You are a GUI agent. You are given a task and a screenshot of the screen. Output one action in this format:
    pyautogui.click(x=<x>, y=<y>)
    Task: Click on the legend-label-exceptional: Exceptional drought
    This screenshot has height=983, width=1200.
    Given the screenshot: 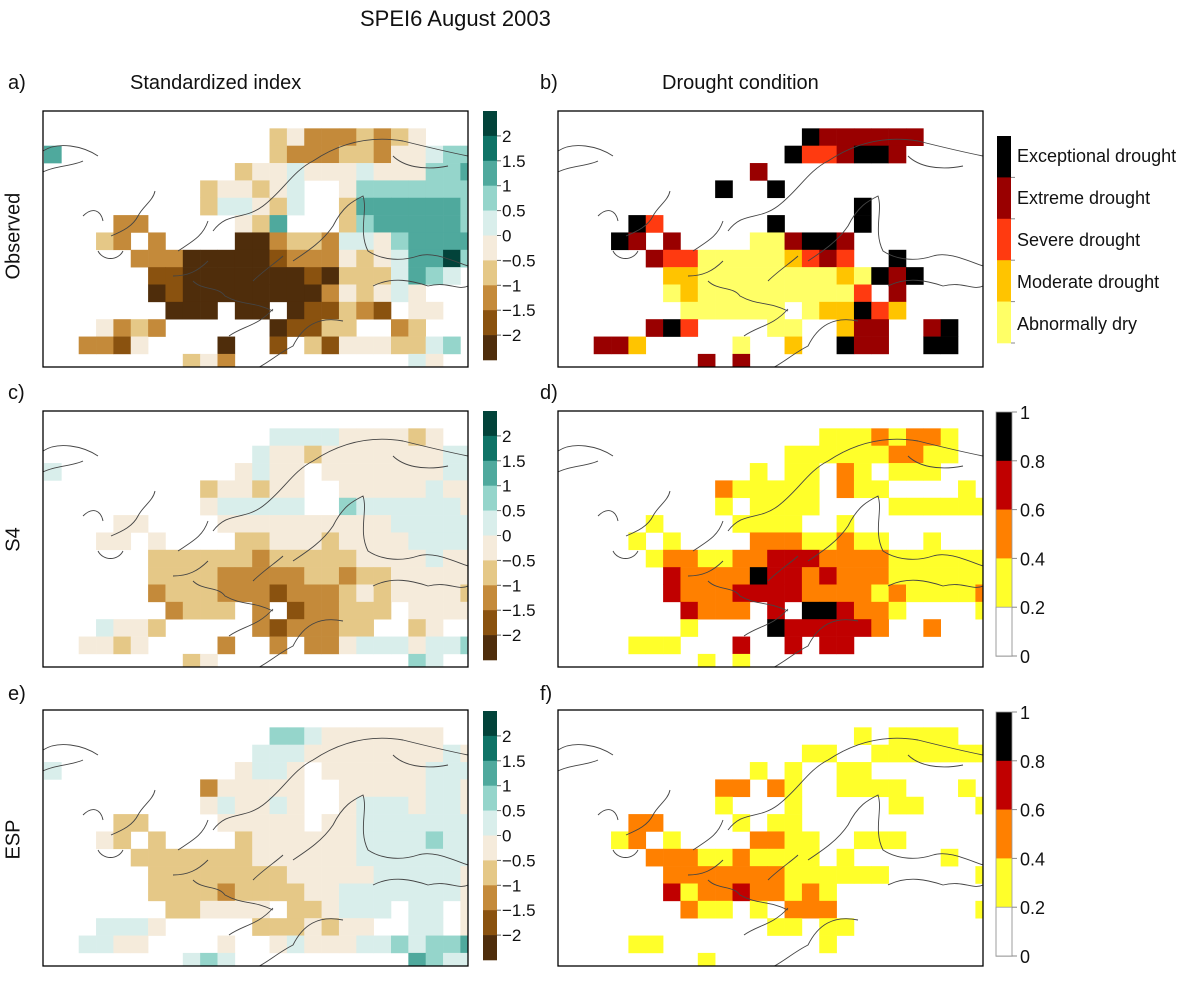 What is the action you would take?
    pyautogui.click(x=1097, y=156)
    